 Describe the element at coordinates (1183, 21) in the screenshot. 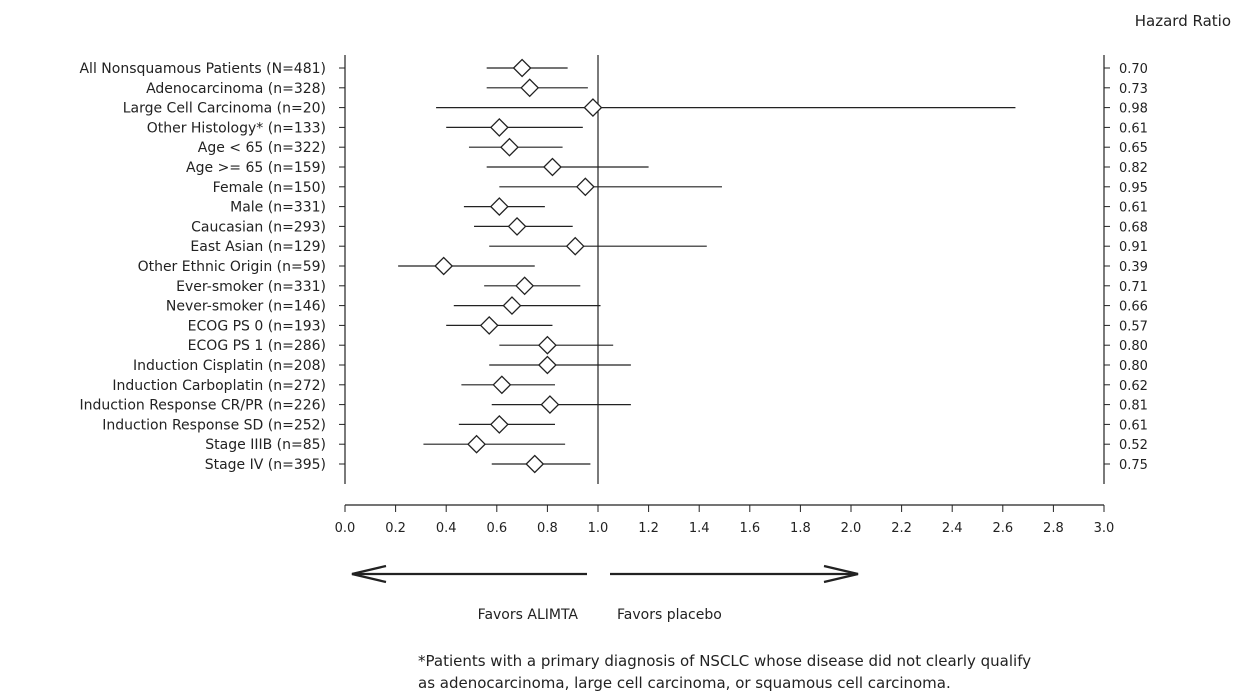

I see `hazard-ratio-header: Hazard Ratio` at that location.